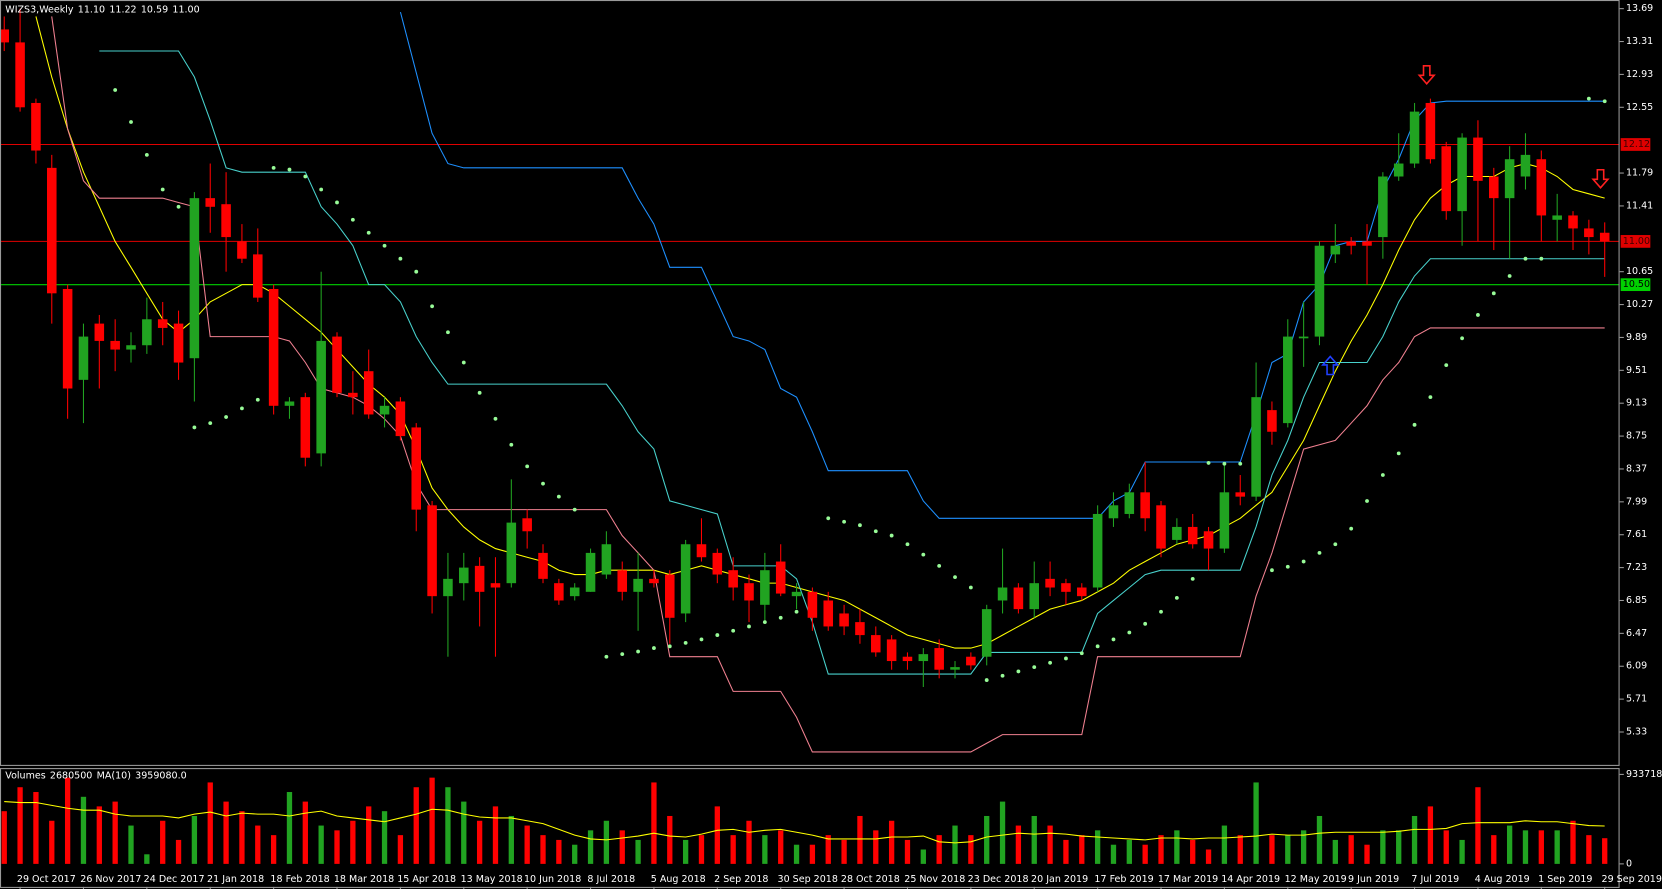 The height and width of the screenshot is (889, 1662). What do you see at coordinates (1636, 468) in the screenshot?
I see `y-tick-label: 8.37` at bounding box center [1636, 468].